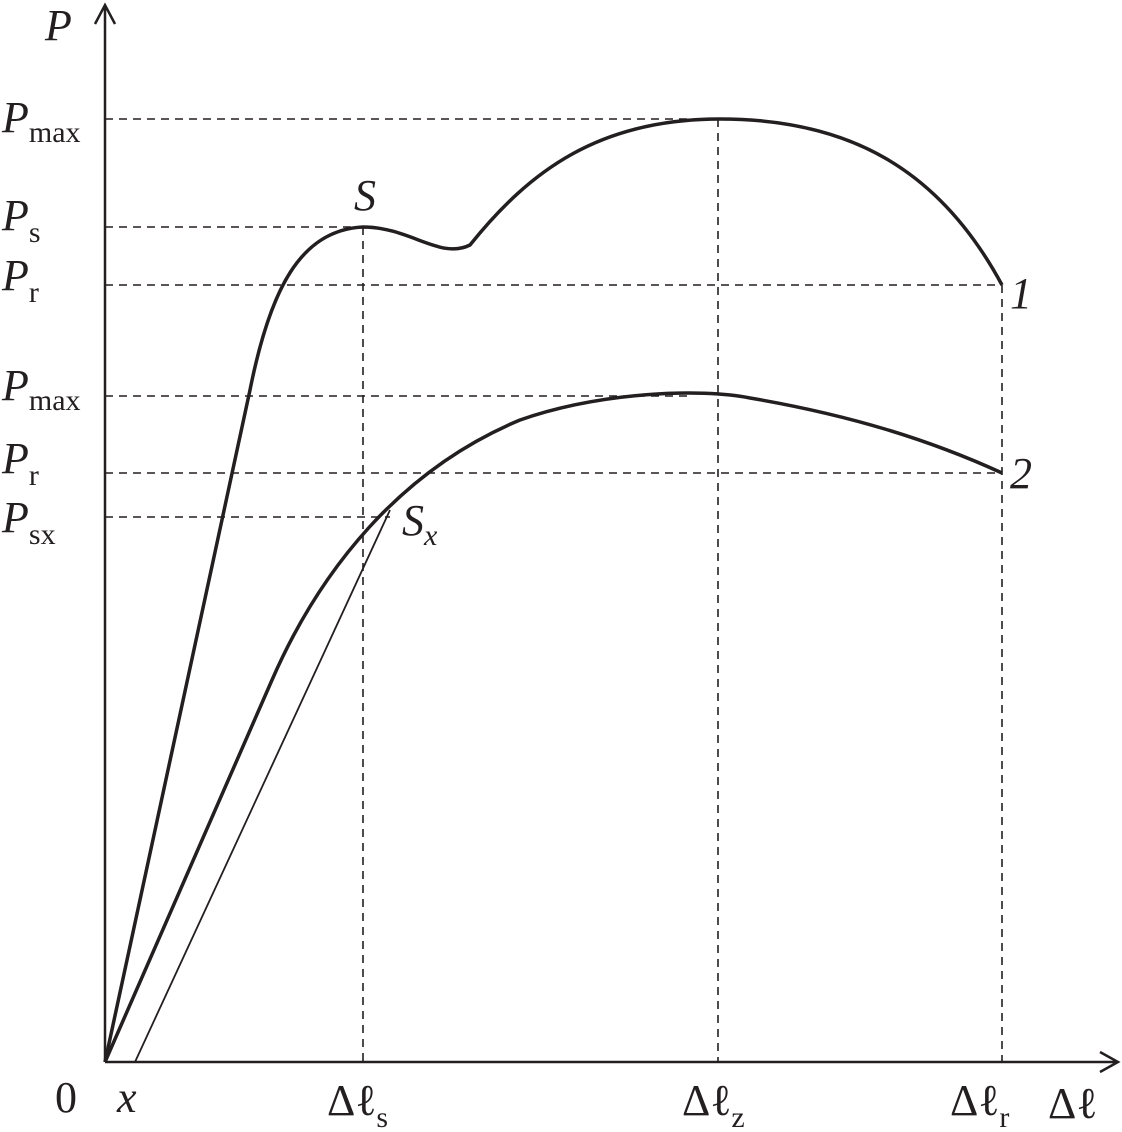 Image resolution: width=1122 pixels, height=1132 pixels. What do you see at coordinates (713, 1104) in the screenshot?
I see `x-label: Δℓz` at bounding box center [713, 1104].